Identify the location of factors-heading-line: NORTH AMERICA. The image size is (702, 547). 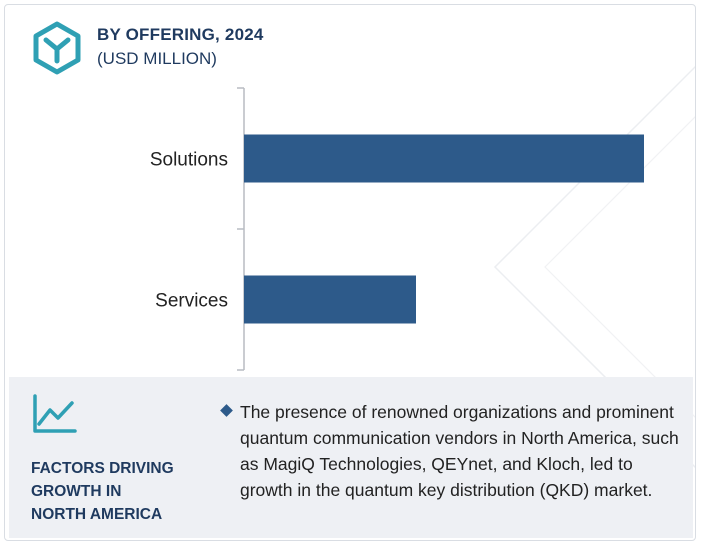
(97, 514).